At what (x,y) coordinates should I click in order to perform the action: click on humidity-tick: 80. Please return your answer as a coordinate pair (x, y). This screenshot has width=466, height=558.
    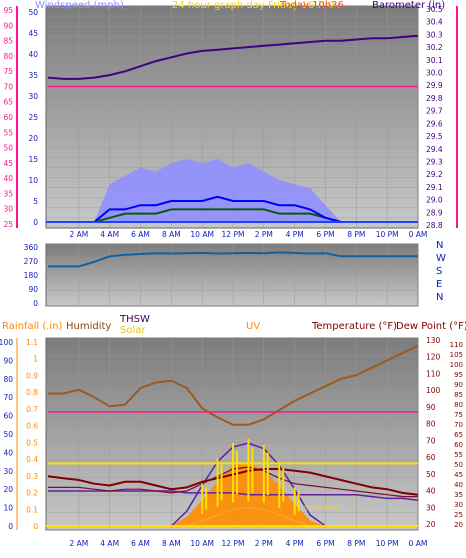
    Looking at the image, I should click on (8, 379).